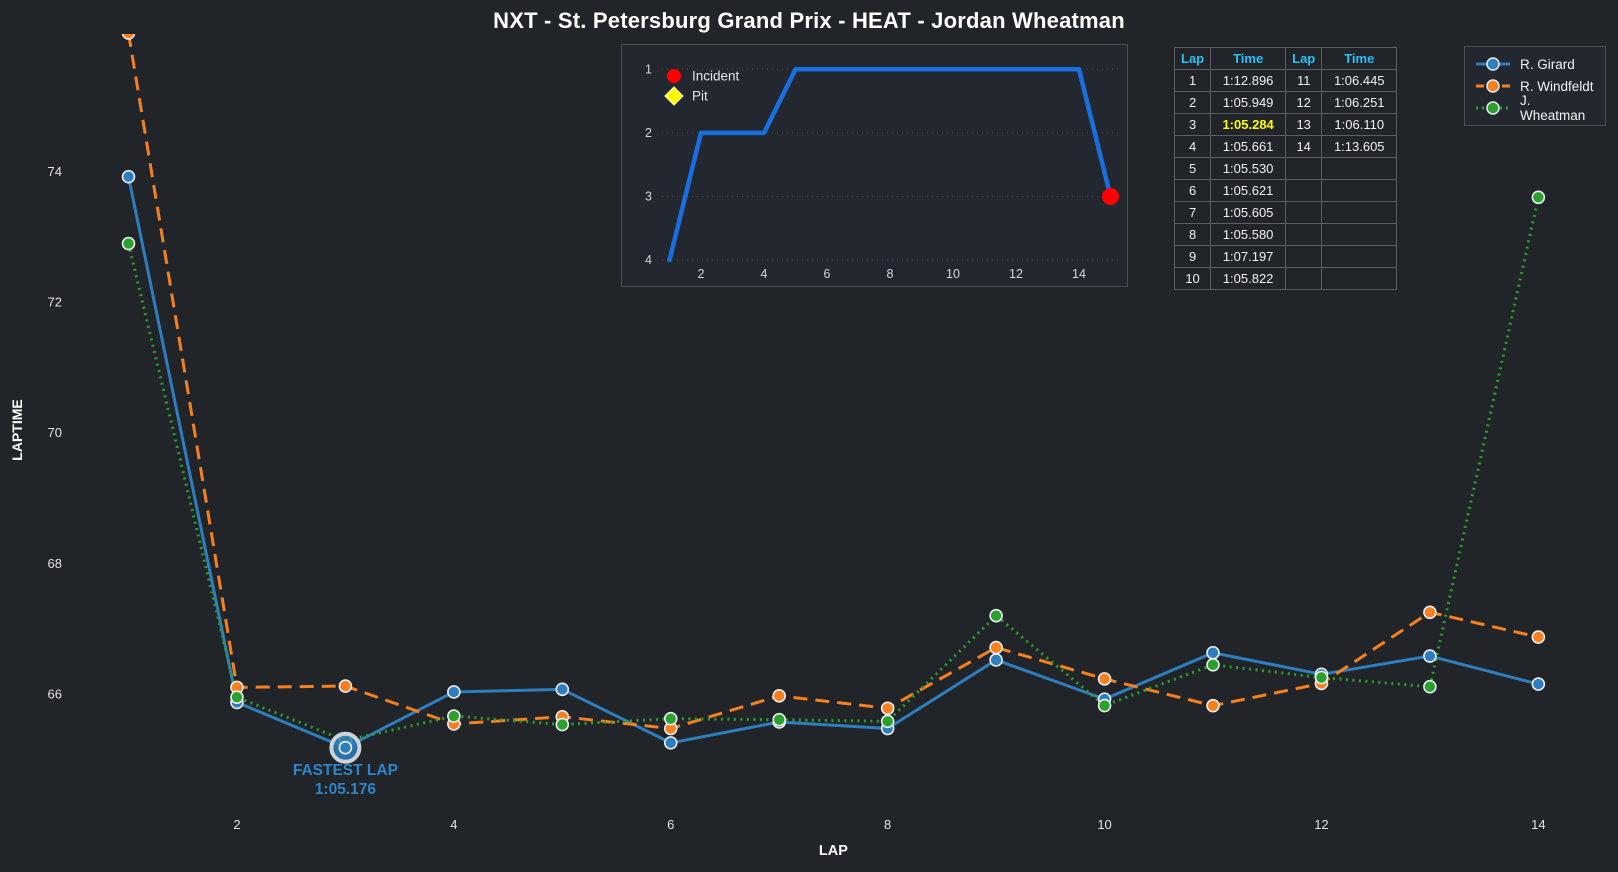 This screenshot has width=1618, height=872. What do you see at coordinates (1110, 196) in the screenshot?
I see `incident-marker` at bounding box center [1110, 196].